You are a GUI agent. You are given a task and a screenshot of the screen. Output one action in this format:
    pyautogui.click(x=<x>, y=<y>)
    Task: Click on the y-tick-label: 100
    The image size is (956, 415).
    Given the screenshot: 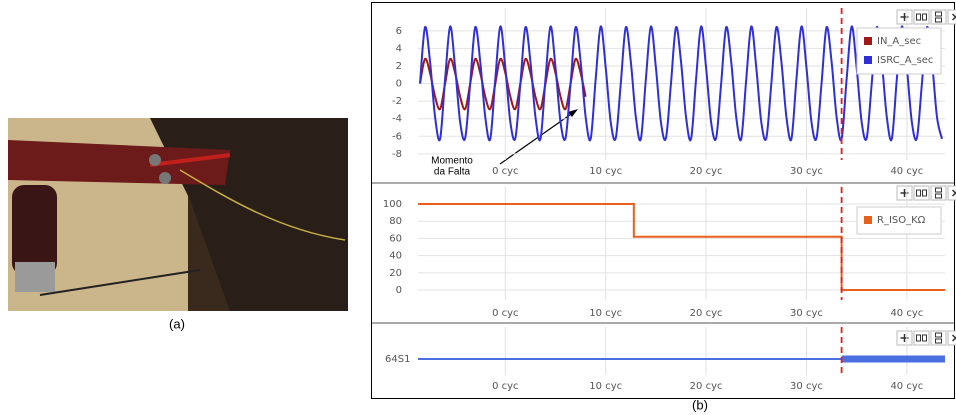 What is the action you would take?
    pyautogui.click(x=392, y=204)
    